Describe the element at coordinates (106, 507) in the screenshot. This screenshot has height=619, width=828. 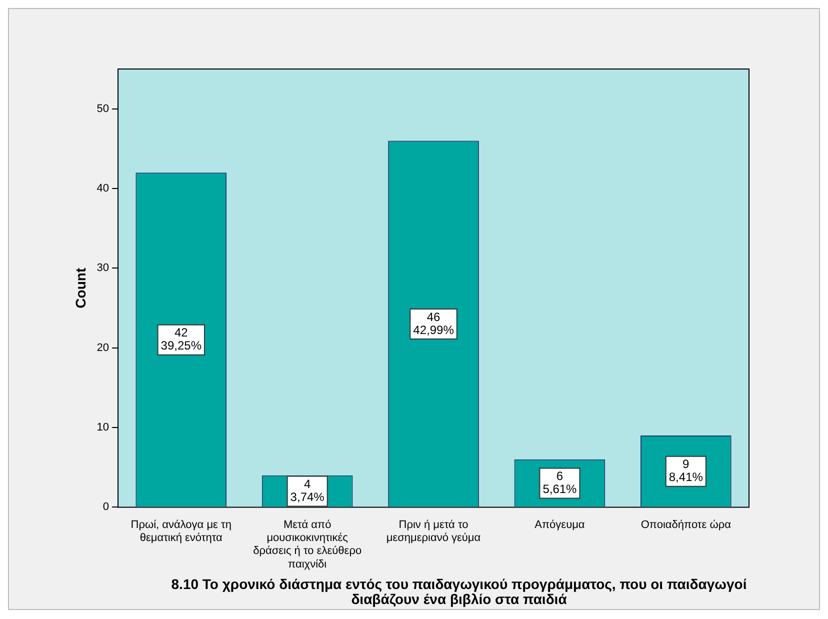
I see `y-tick-label: 0` at that location.